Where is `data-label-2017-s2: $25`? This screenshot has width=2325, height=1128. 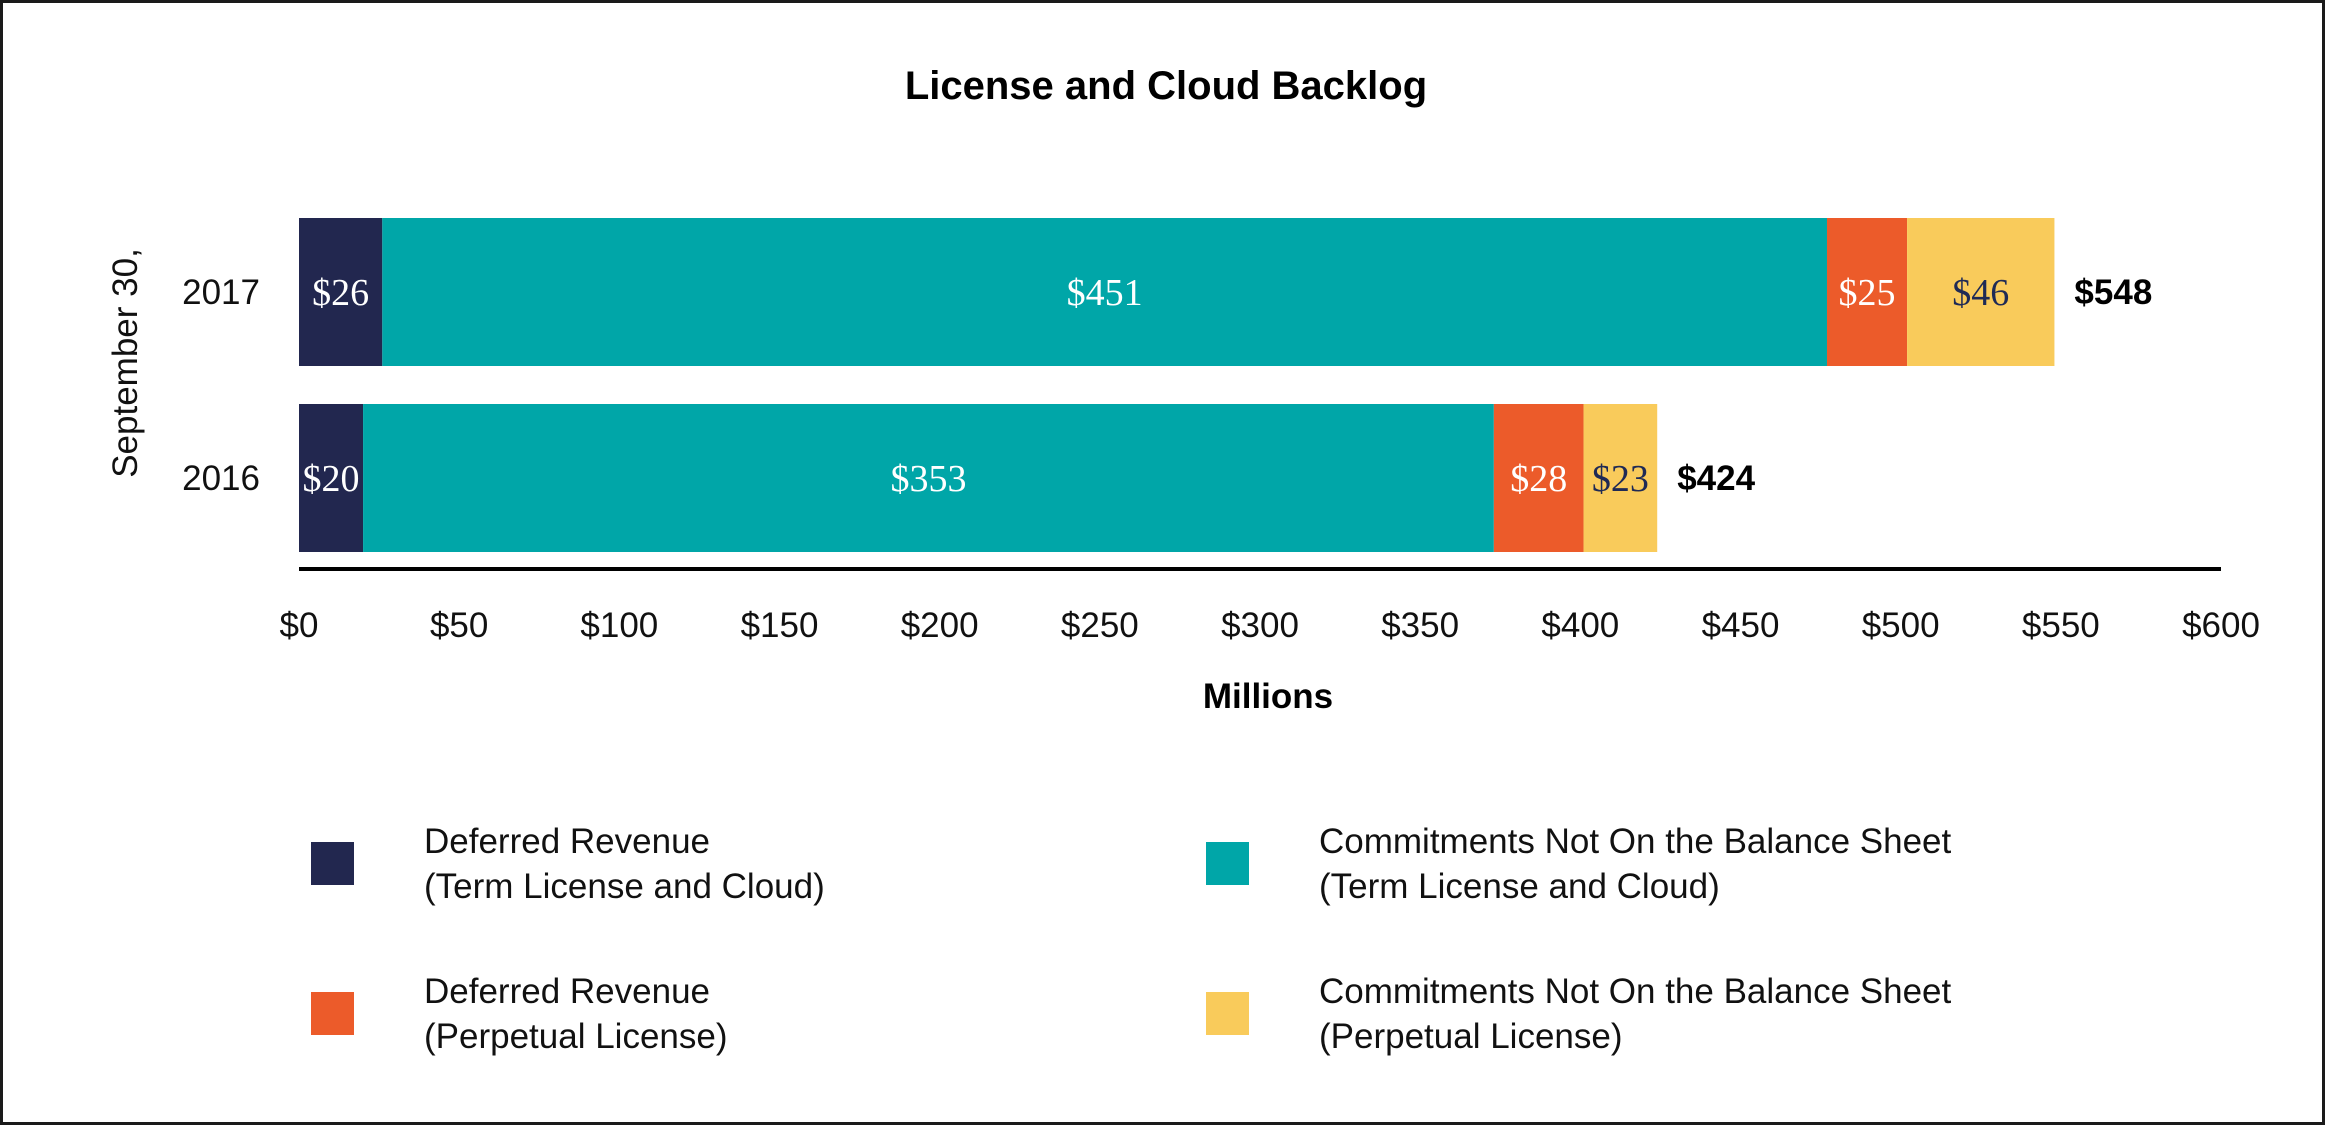 data-label-2017-s2: $25 is located at coordinates (1867, 293).